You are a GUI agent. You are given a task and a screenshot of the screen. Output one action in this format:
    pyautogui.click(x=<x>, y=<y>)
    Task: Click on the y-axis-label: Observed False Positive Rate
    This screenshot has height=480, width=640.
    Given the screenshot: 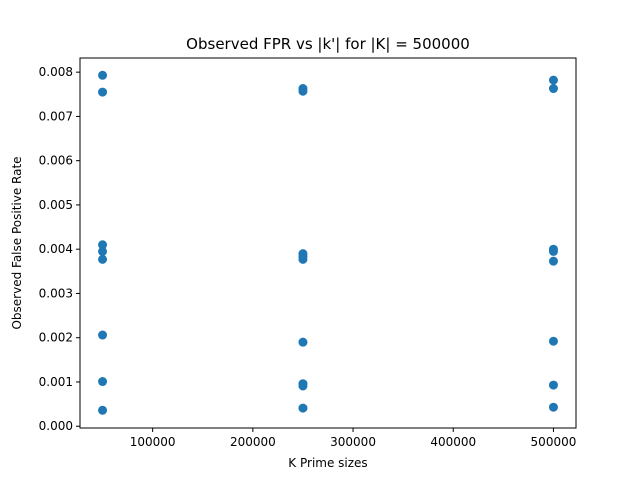 What is the action you would take?
    pyautogui.click(x=17, y=242)
    